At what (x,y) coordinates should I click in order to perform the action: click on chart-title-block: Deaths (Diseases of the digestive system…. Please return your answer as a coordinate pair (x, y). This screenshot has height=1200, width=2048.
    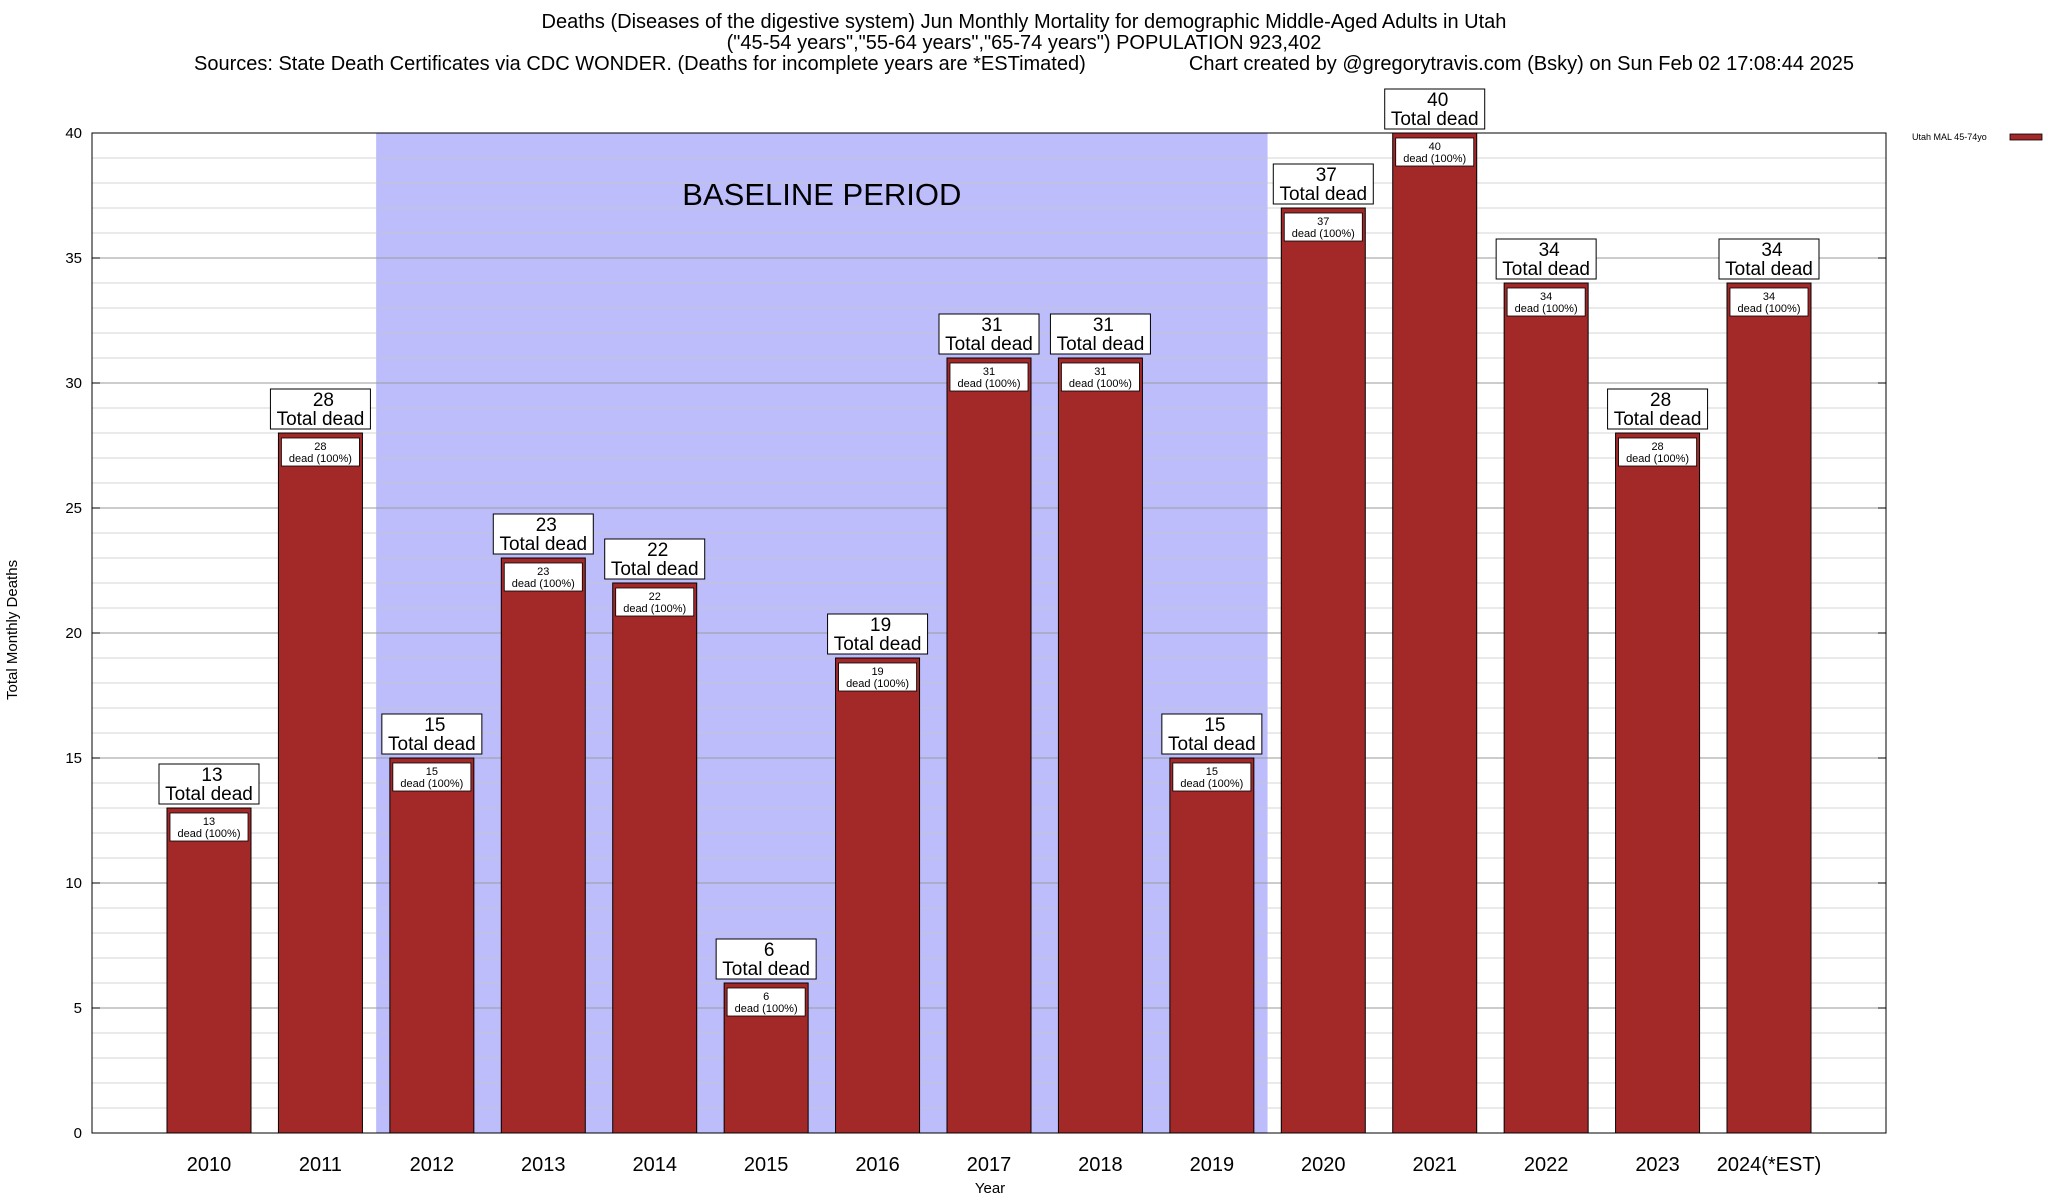
    Looking at the image, I should click on (1024, 43).